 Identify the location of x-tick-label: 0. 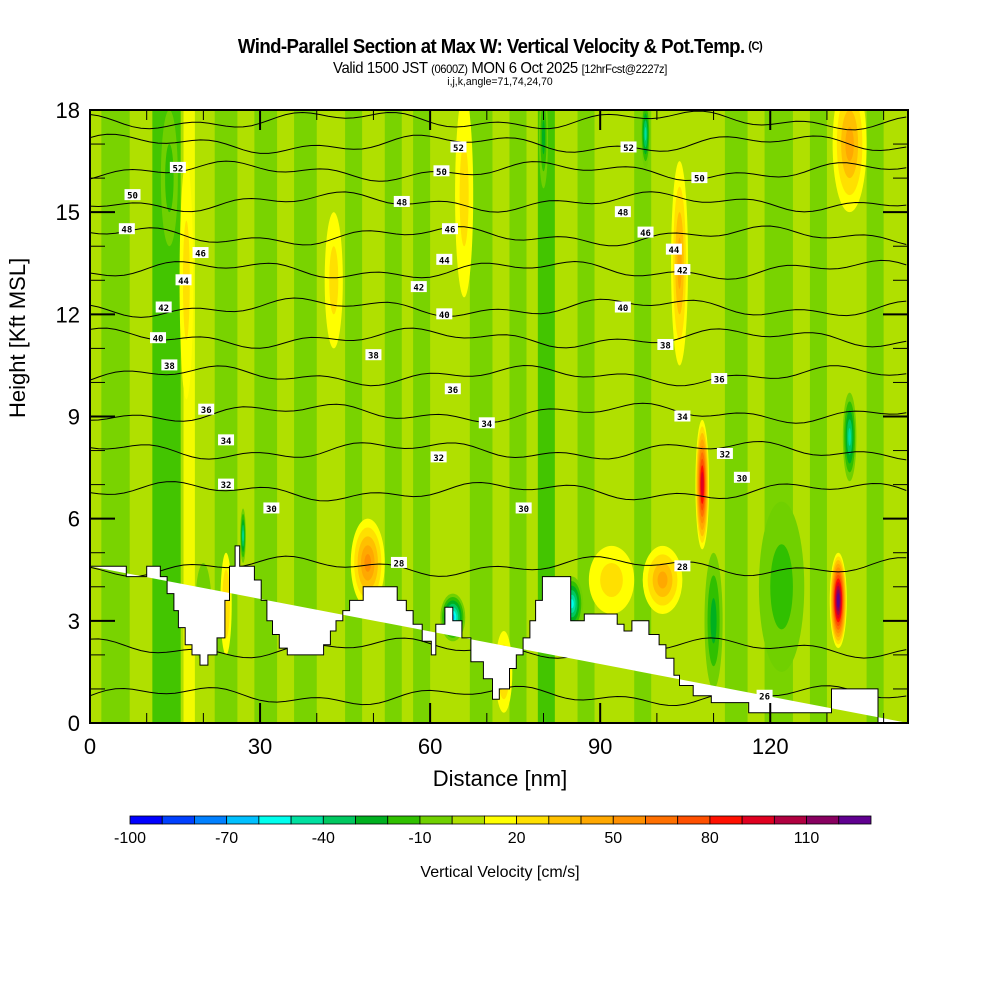
(90, 746).